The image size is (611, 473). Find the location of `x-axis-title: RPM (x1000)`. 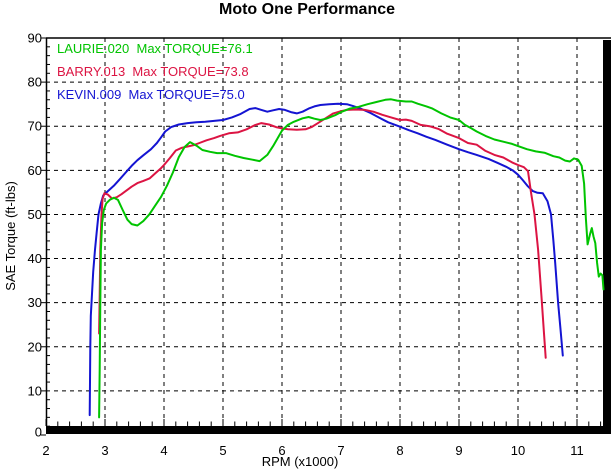

x-axis-title: RPM (x1000) is located at coordinates (300, 461).